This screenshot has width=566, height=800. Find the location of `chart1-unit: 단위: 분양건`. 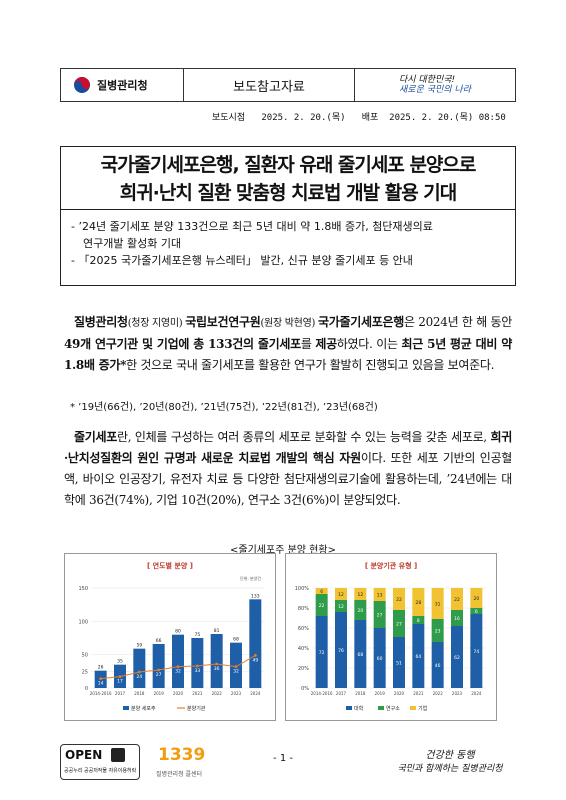

chart1-unit: 단위: 분양건 is located at coordinates (250, 578).